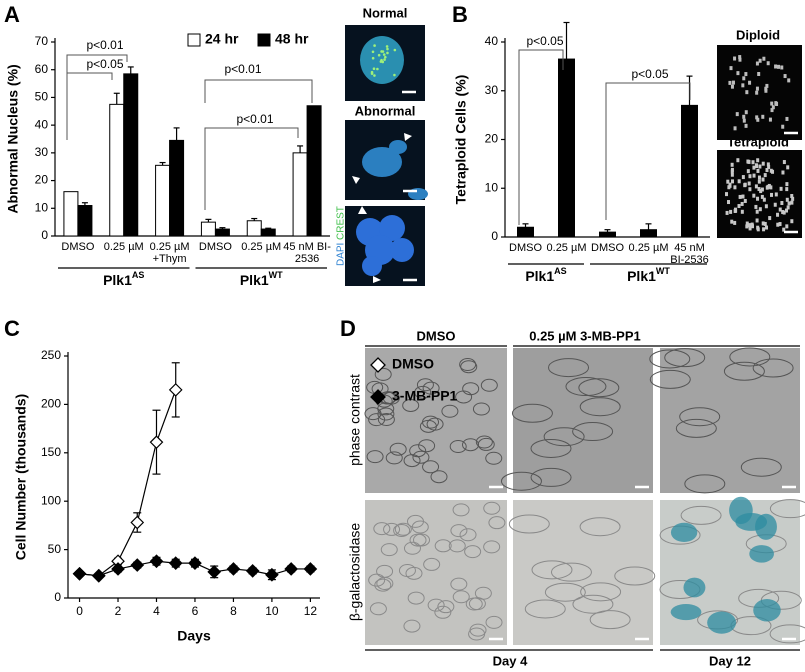 The height and width of the screenshot is (672, 805). I want to click on image-label: Abnormal, so click(385, 110).